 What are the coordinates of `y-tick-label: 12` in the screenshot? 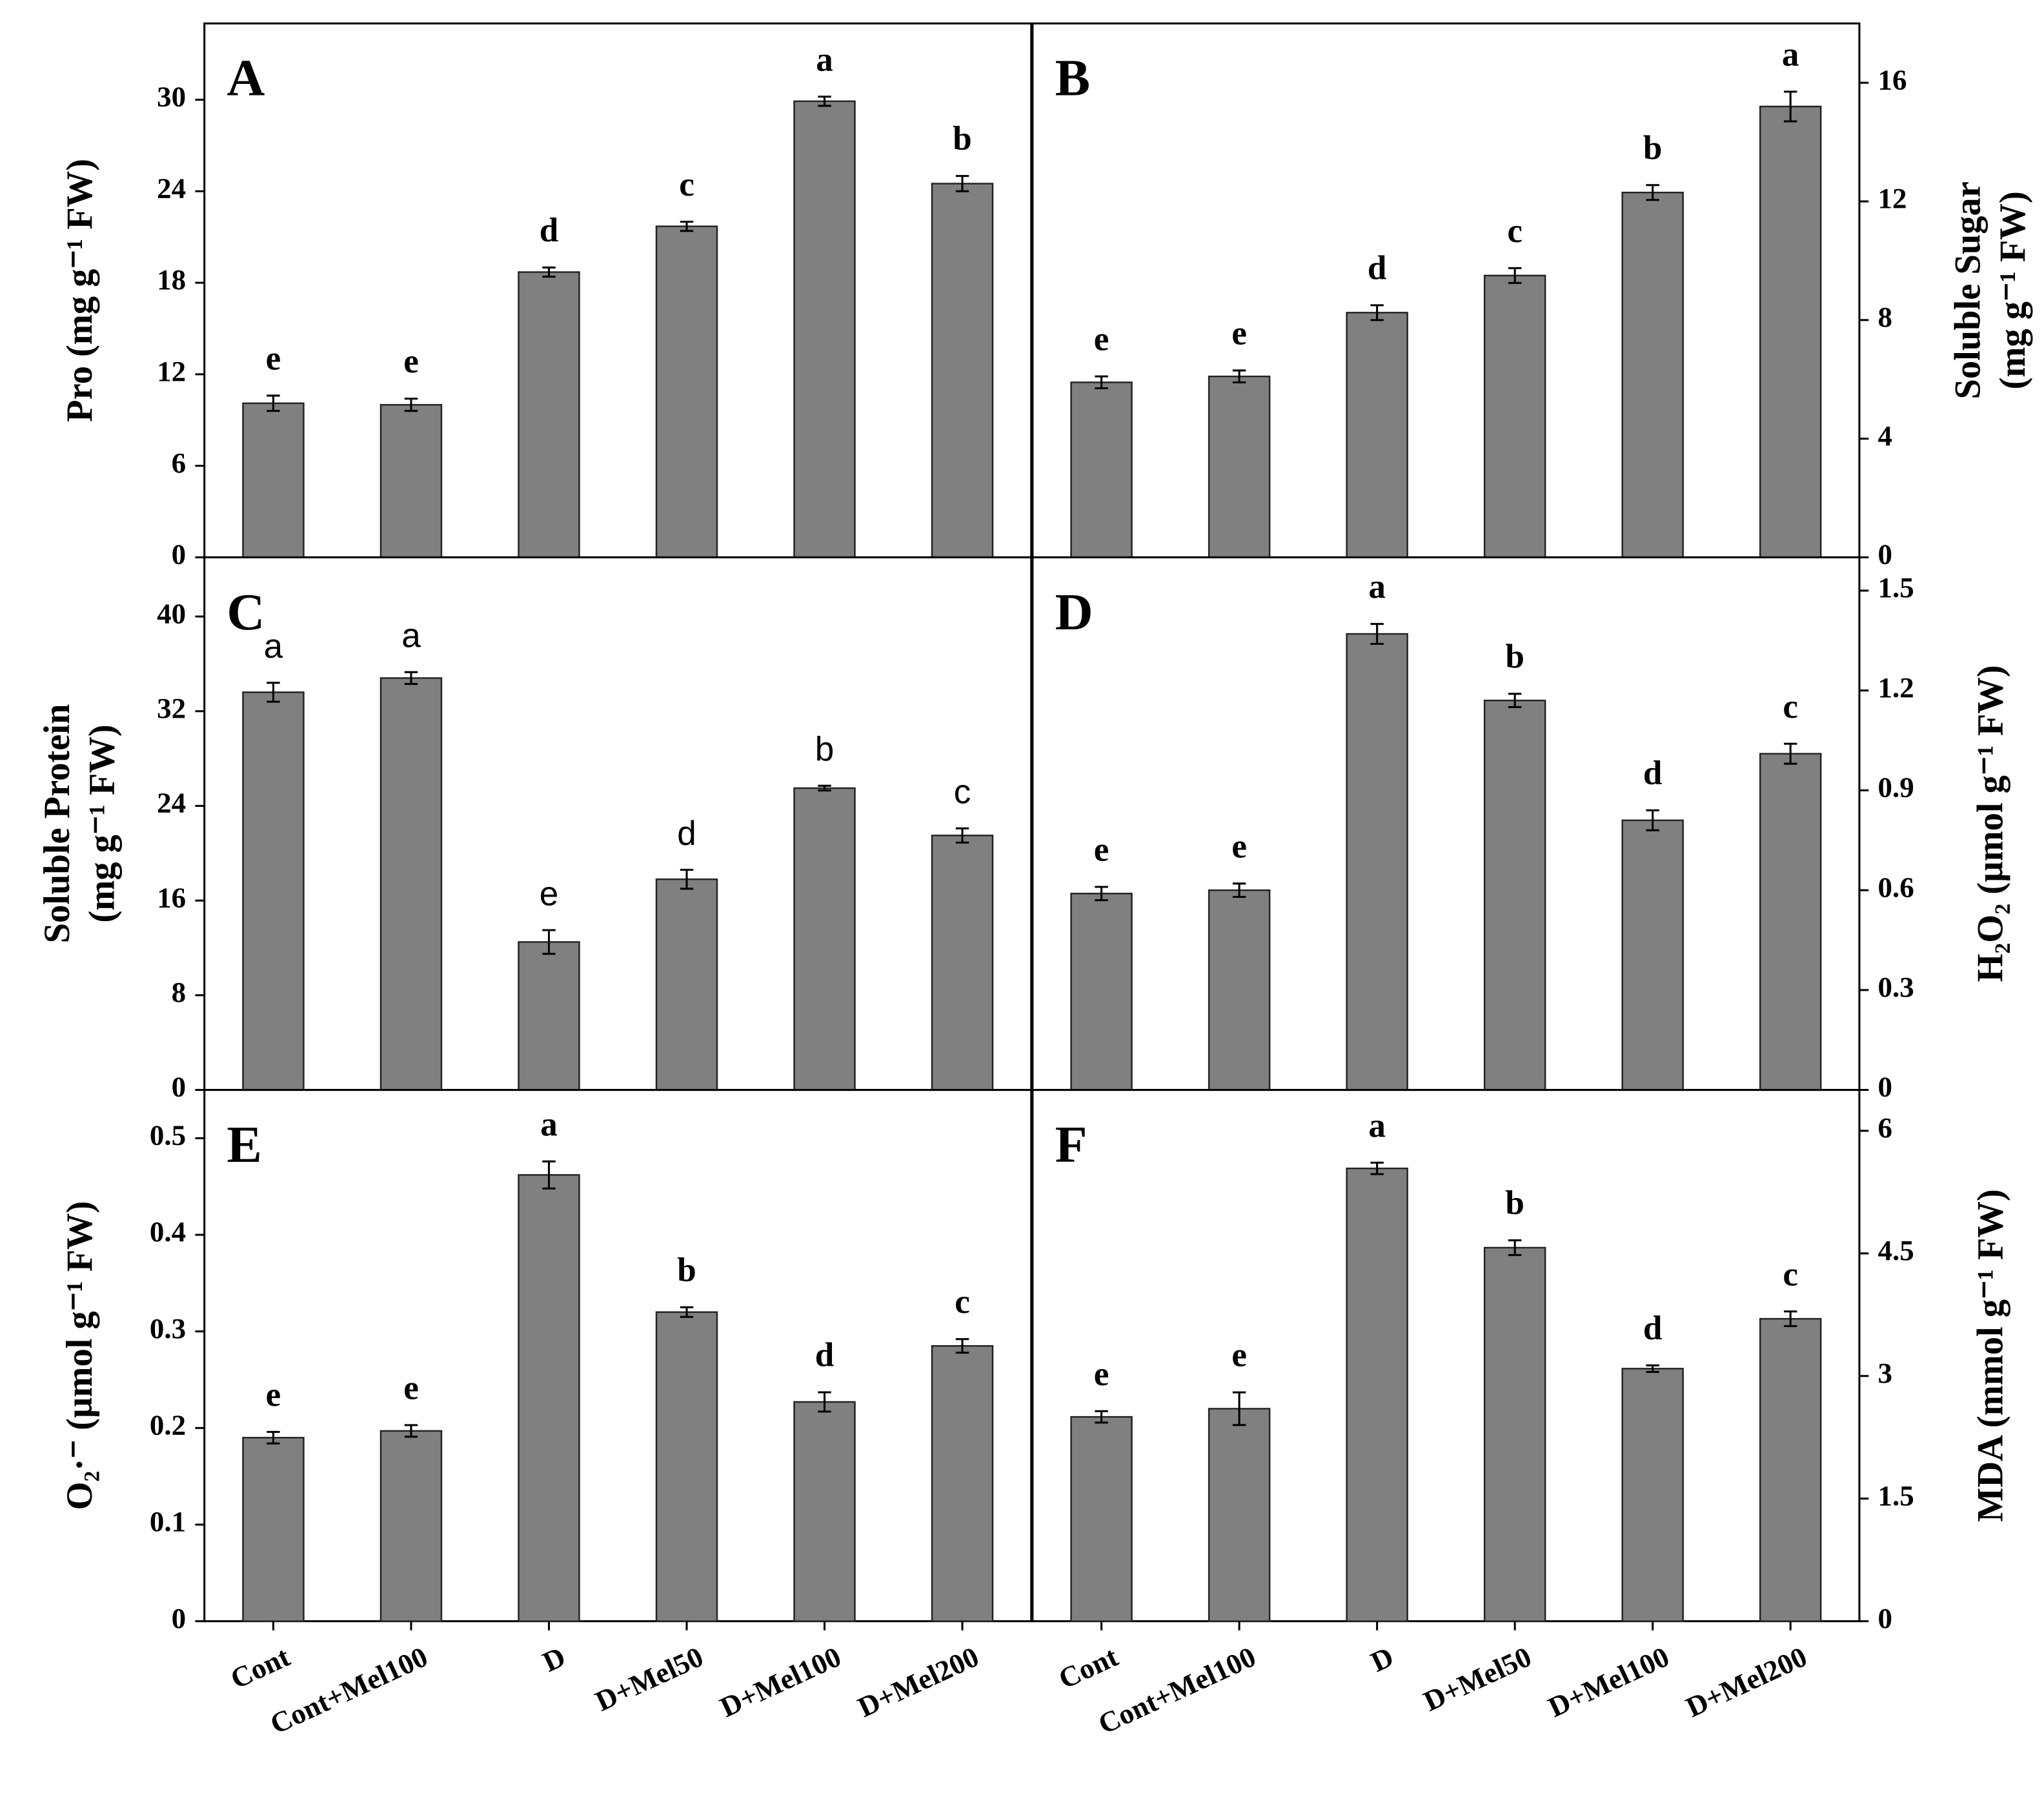 It's located at (171, 371).